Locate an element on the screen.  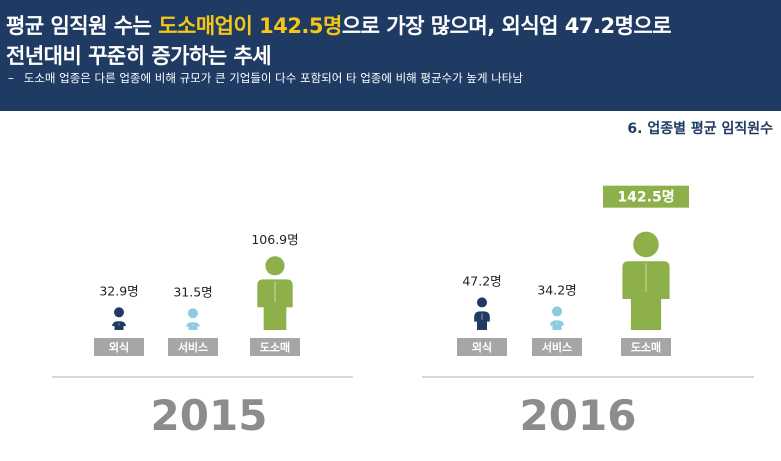
year-label-2016: 2016 is located at coordinates (578, 415).